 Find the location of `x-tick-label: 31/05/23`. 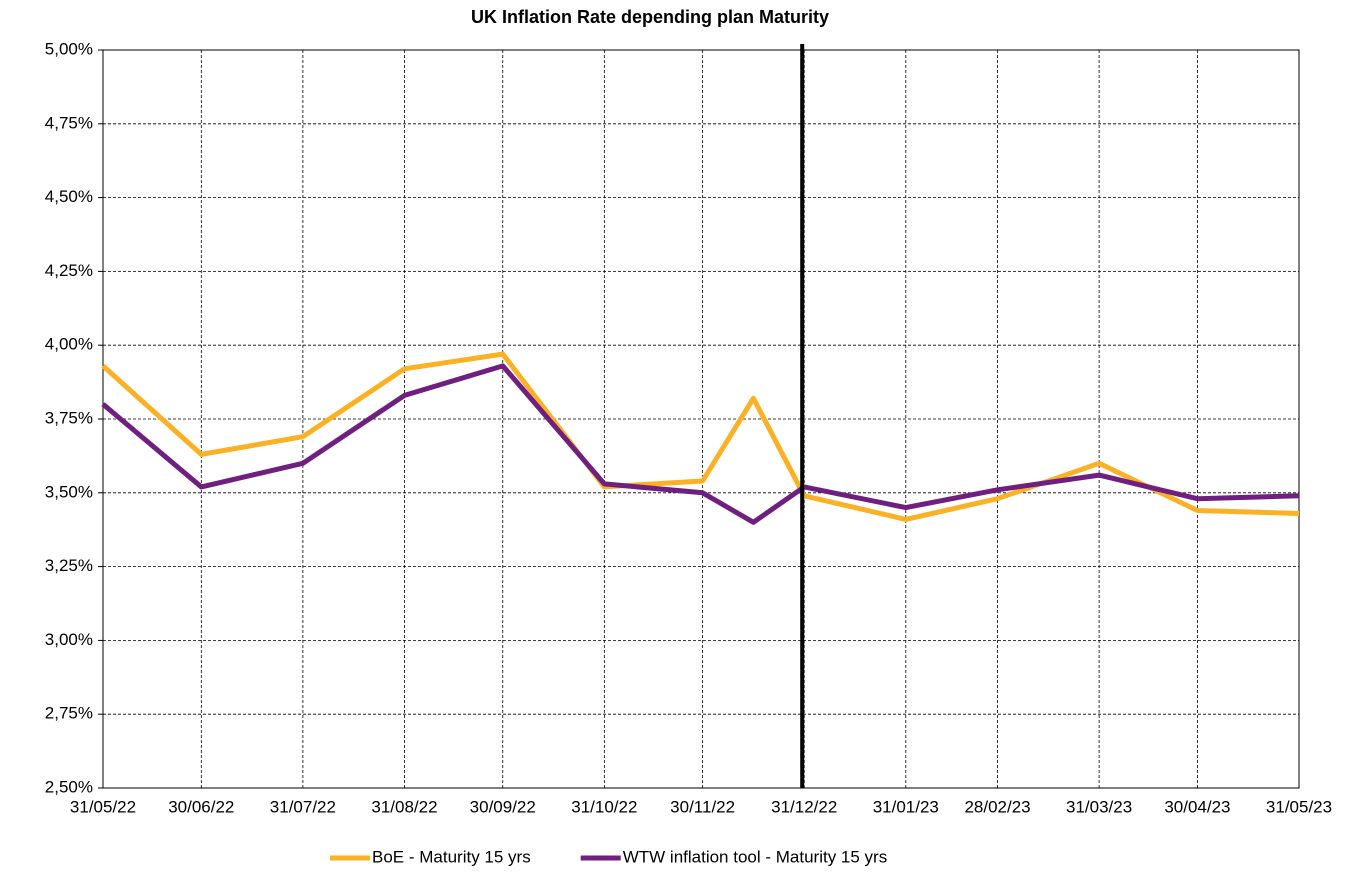

x-tick-label: 31/05/23 is located at coordinates (1299, 806).